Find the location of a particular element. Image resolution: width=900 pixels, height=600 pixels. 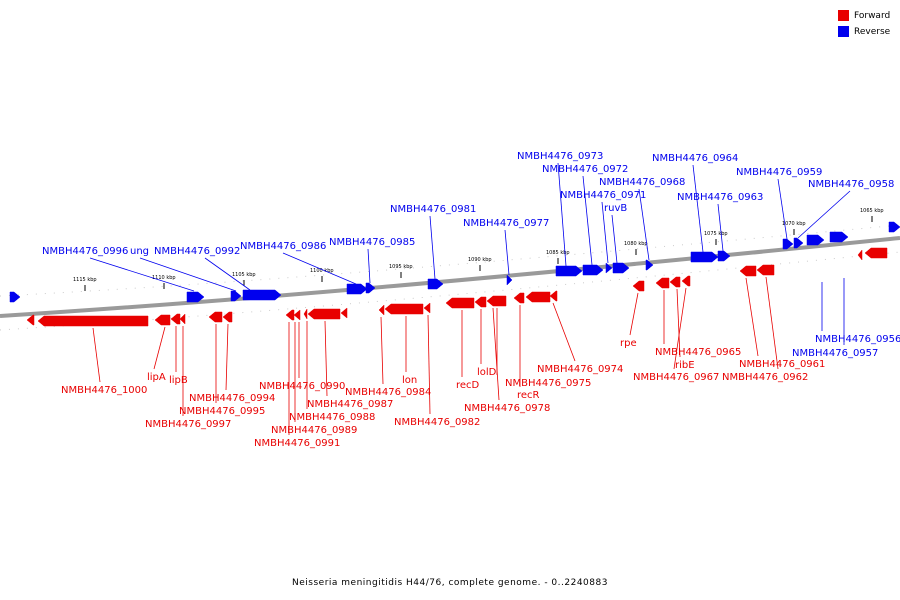

gene-label-reverse: NMBH4476_0986 is located at coordinates (283, 246).